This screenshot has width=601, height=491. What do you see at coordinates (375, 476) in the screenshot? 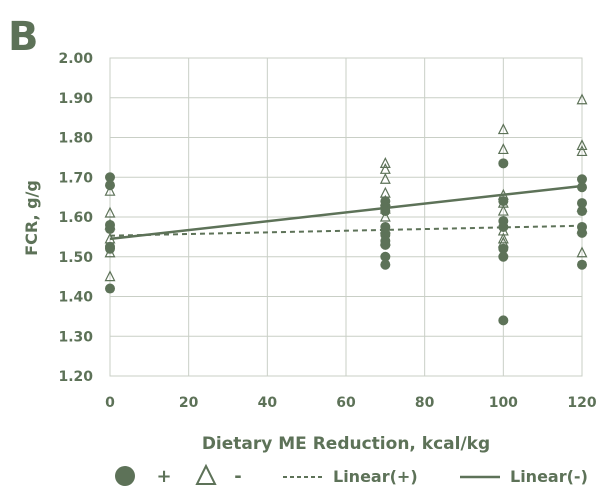
I see `legend-label-linear-plus: Linear(+)` at bounding box center [375, 476].